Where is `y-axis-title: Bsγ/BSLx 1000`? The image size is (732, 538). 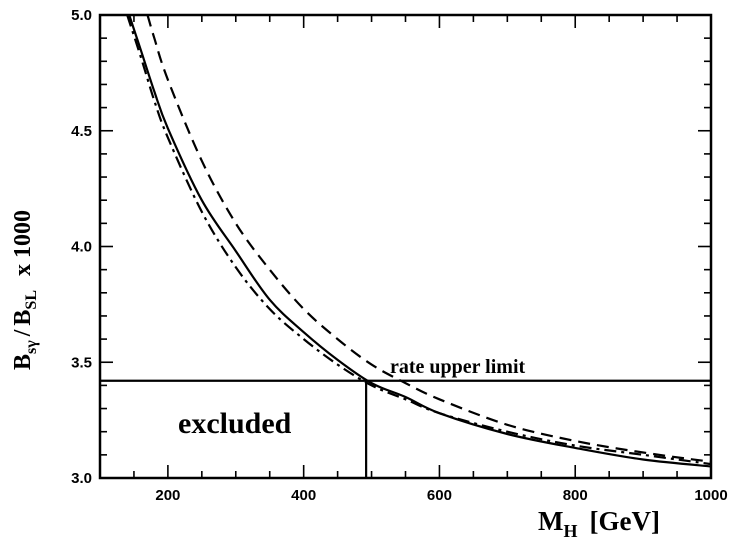 y-axis-title: Bsγ/BSLx 1000 is located at coordinates (25, 290).